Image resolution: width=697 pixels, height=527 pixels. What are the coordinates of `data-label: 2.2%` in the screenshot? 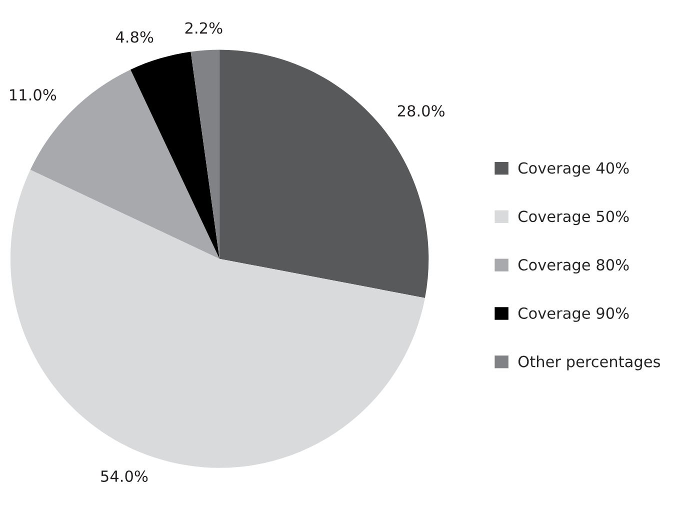 It's located at (203, 28).